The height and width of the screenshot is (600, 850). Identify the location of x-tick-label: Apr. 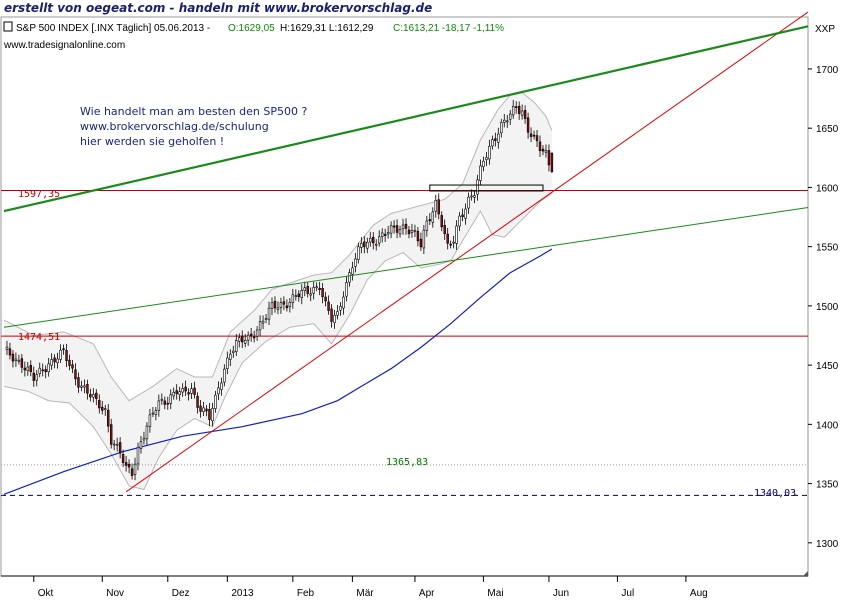
(427, 593).